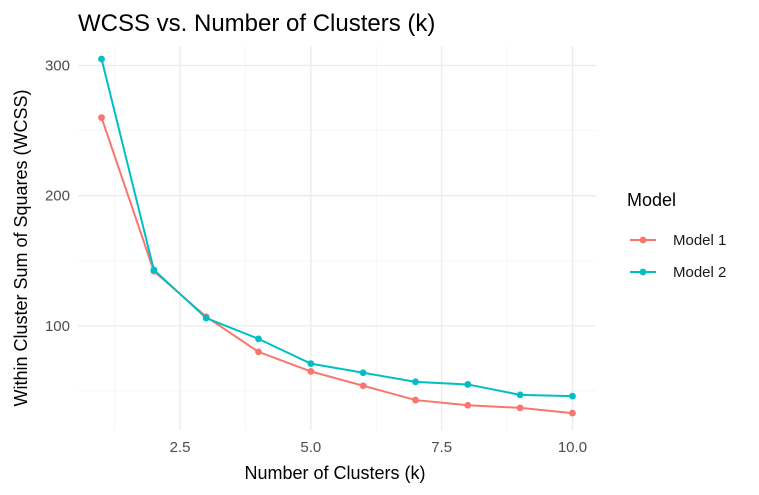  Describe the element at coordinates (21, 247) in the screenshot. I see `y-axis-title: Within Cluster Sum of Squares (WCSS)` at that location.